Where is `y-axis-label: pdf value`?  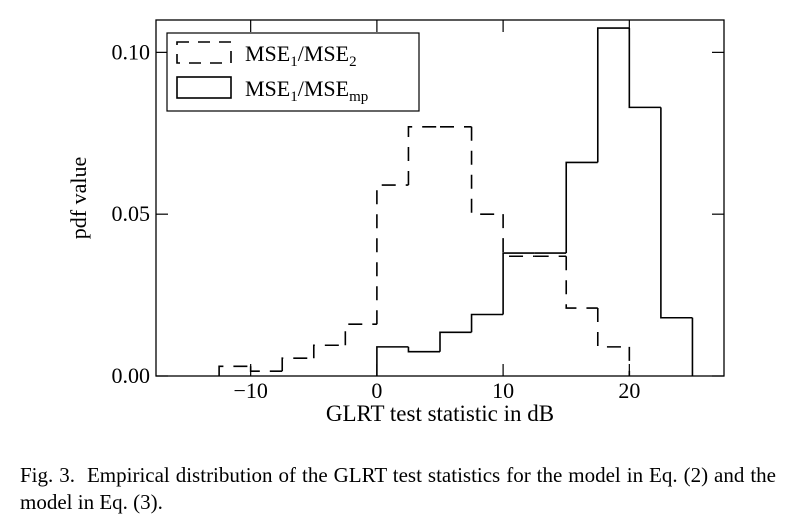
y-axis-label: pdf value is located at coordinates (78, 198).